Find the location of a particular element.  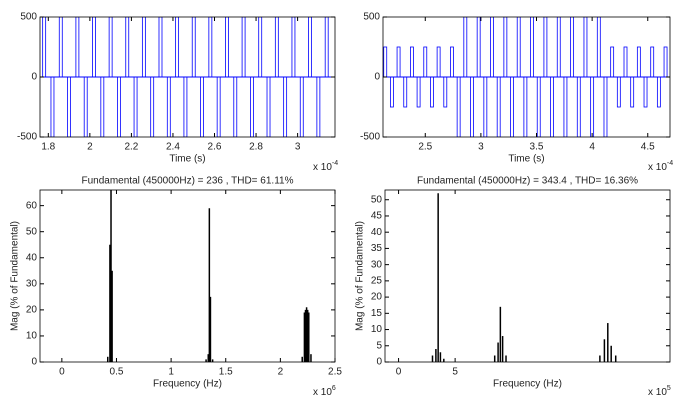

y-axis-label: Mag (% of Fundamental) is located at coordinates (360, 276).